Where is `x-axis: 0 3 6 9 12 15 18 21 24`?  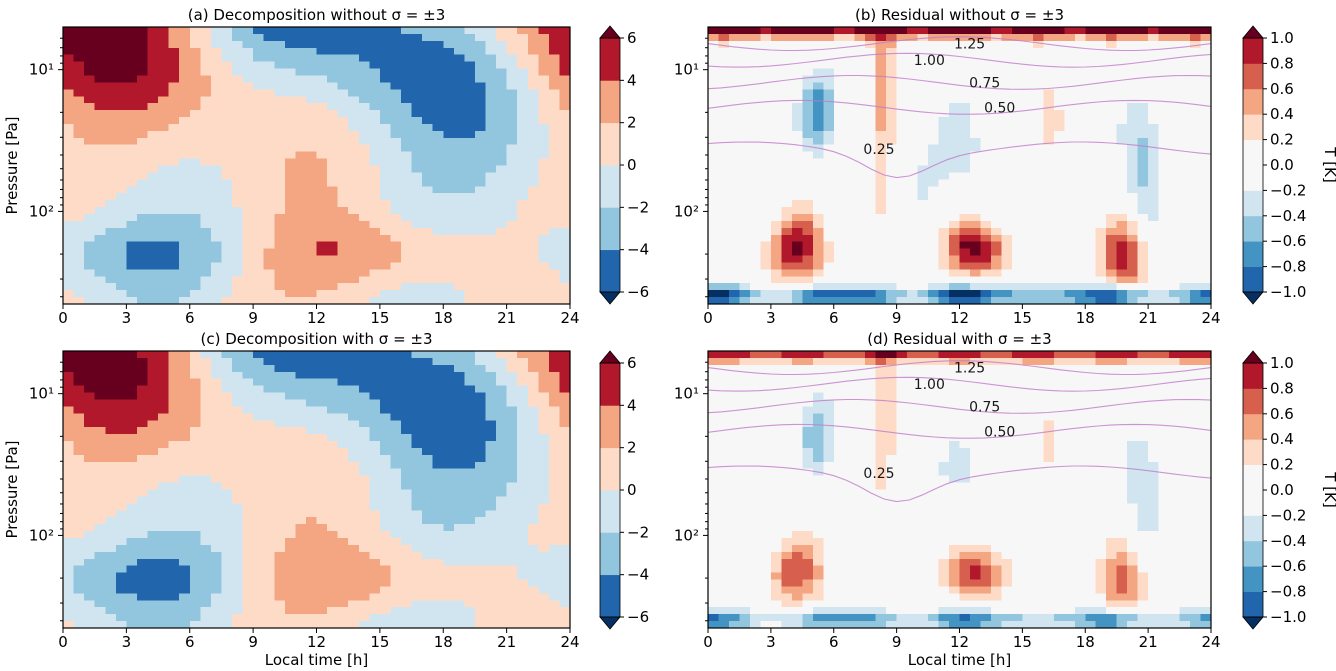 x-axis: 0 3 6 9 12 15 18 21 24 is located at coordinates (319, 315).